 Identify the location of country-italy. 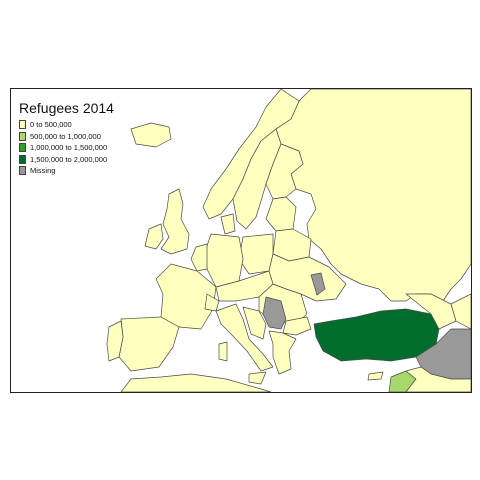
(244, 337).